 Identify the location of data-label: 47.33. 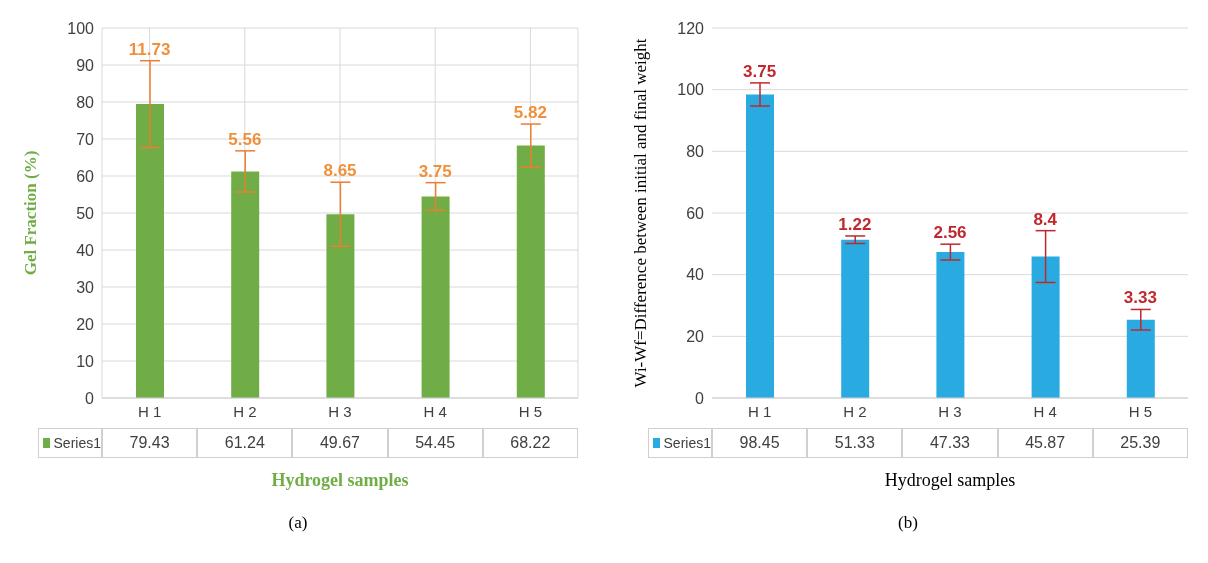
(950, 443).